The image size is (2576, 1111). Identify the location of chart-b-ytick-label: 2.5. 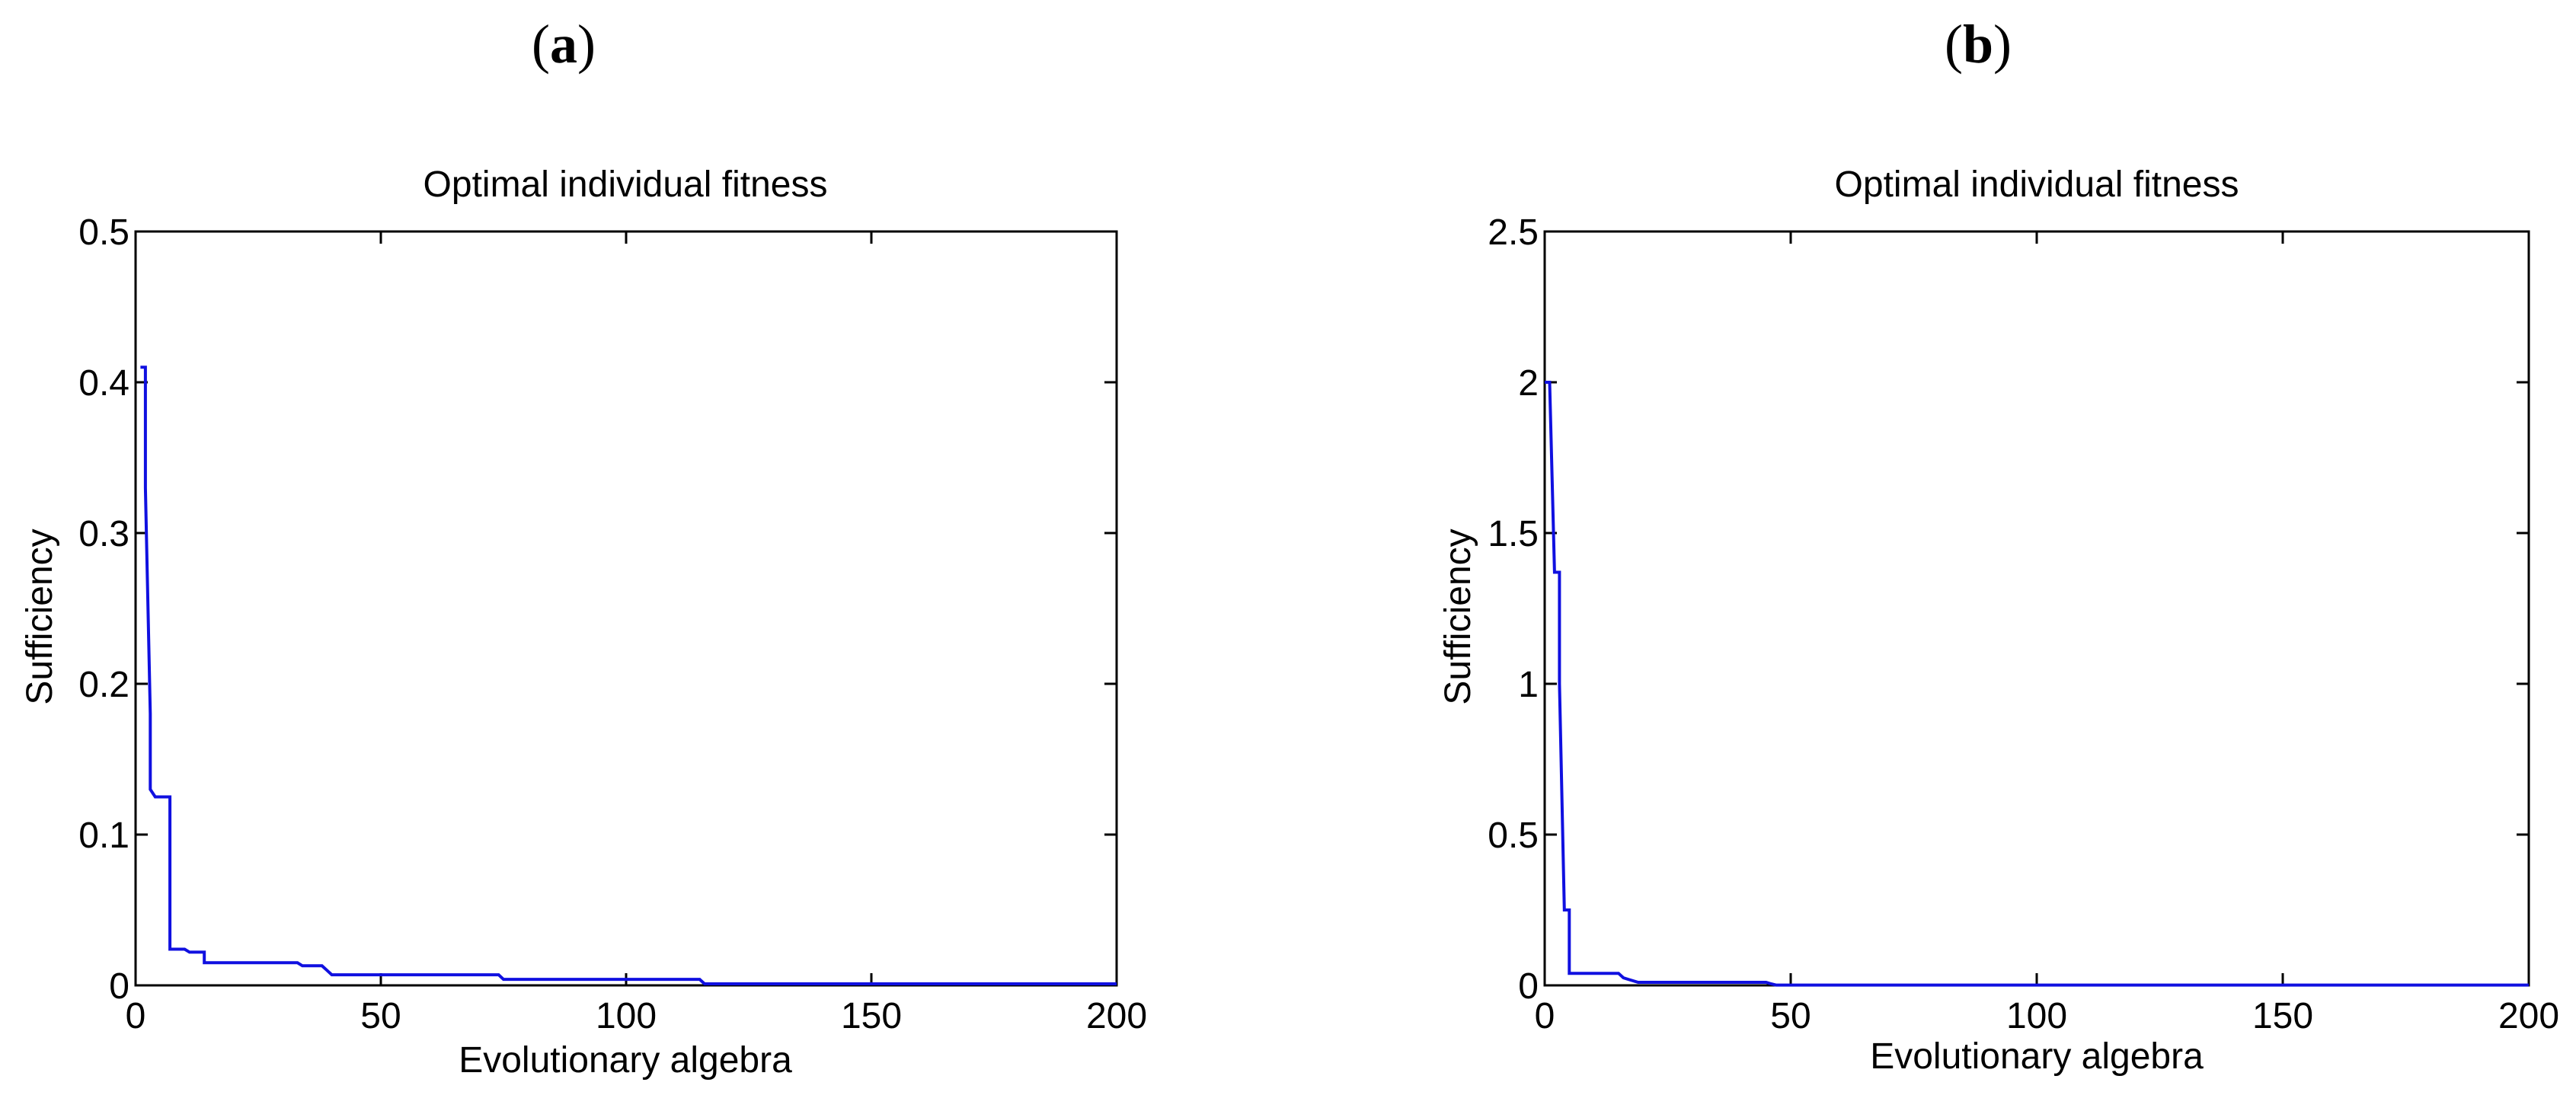
(1514, 232).